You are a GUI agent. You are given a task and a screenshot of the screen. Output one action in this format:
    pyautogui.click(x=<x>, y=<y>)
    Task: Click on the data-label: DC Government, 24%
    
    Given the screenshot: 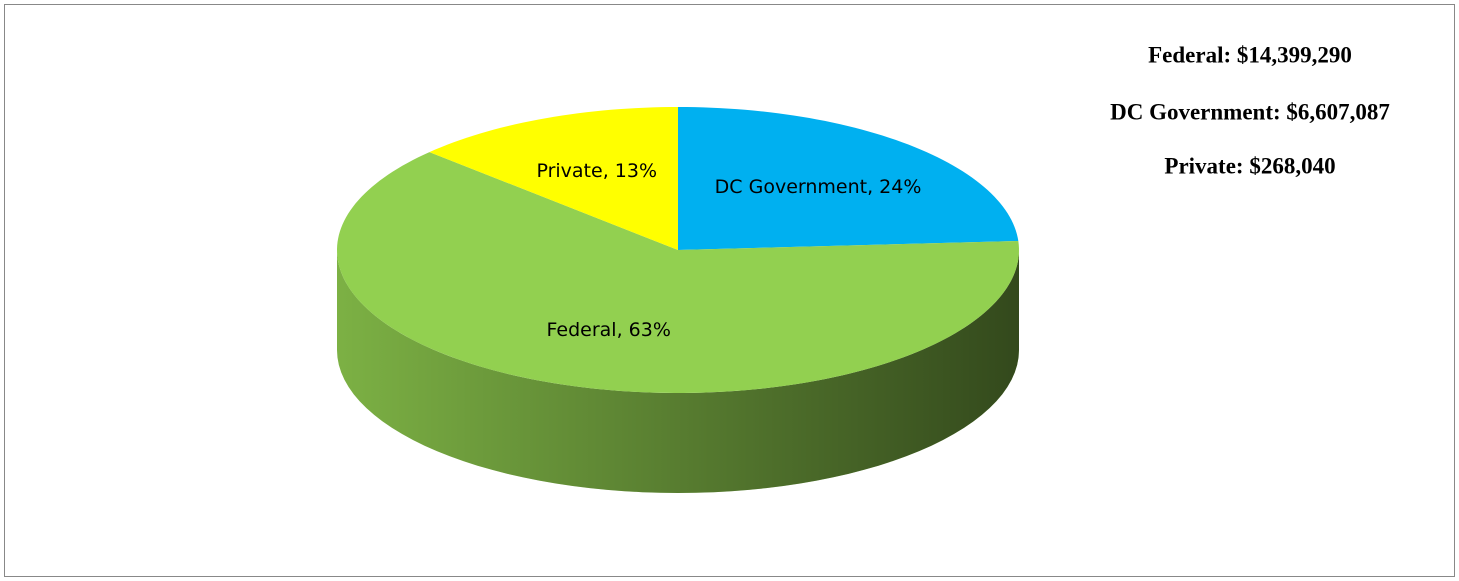 What is the action you would take?
    pyautogui.click(x=818, y=187)
    